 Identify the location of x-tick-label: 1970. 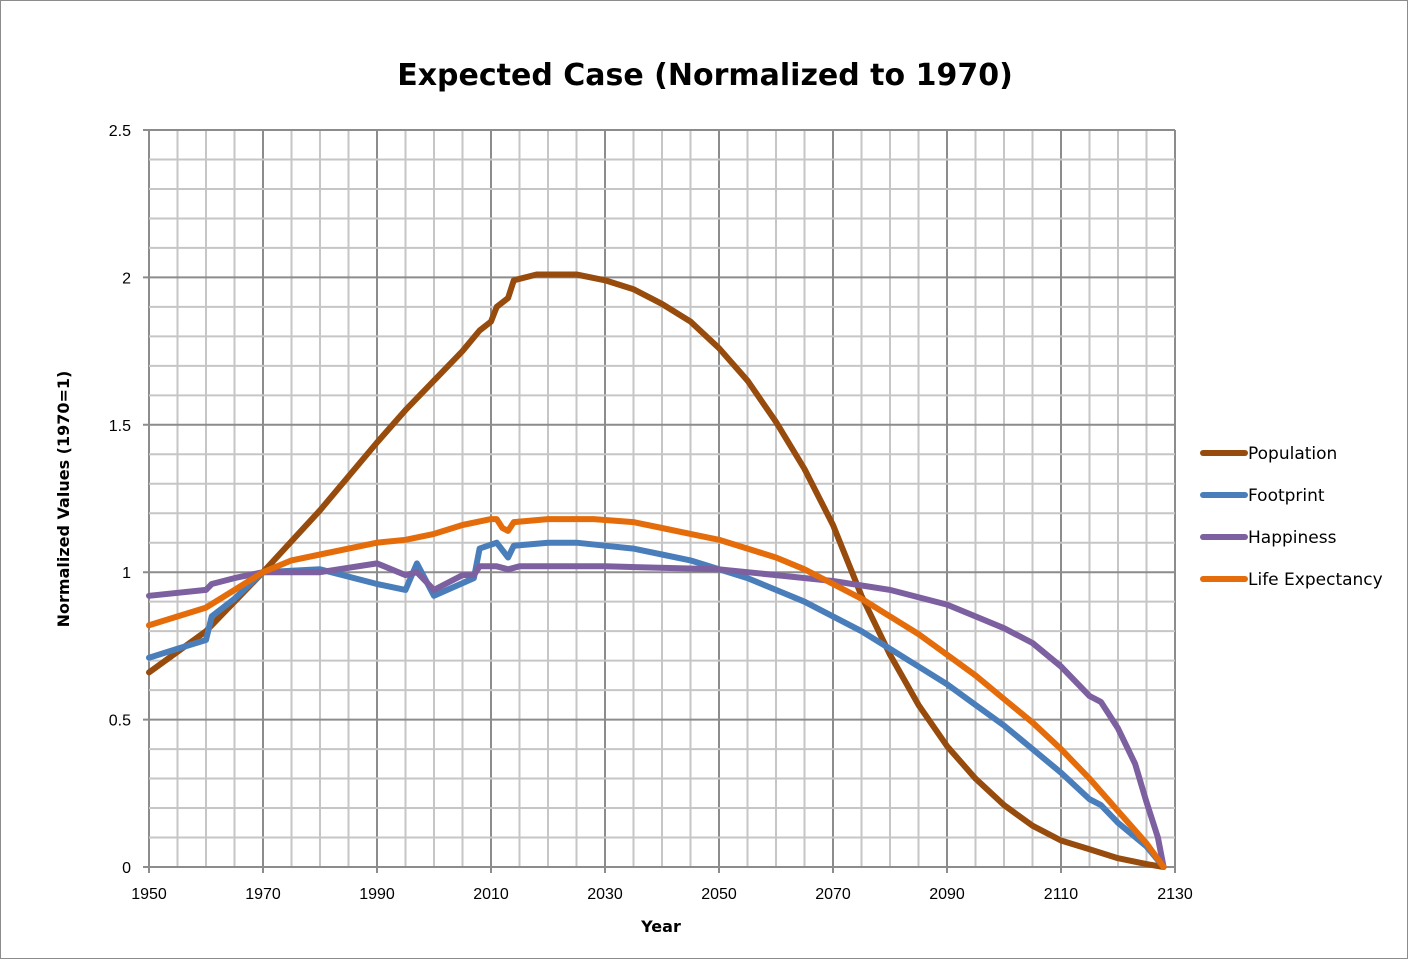
(263, 894).